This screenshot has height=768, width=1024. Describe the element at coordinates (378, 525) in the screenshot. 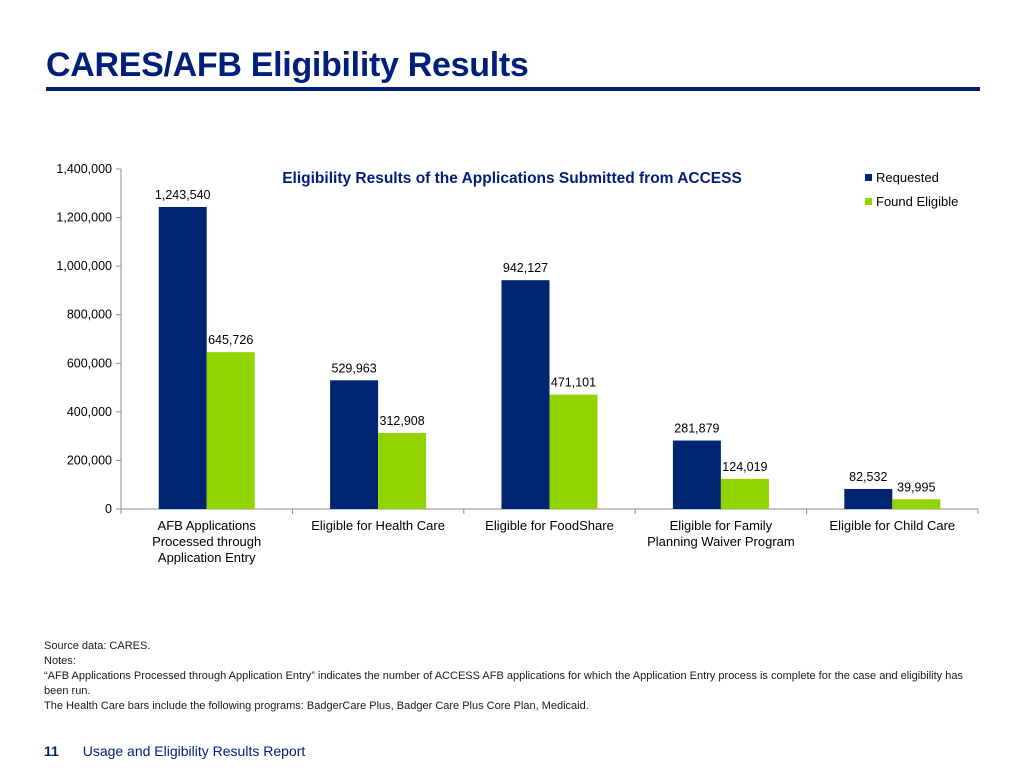

I see `x-category-label: Eligible for Health Care` at that location.